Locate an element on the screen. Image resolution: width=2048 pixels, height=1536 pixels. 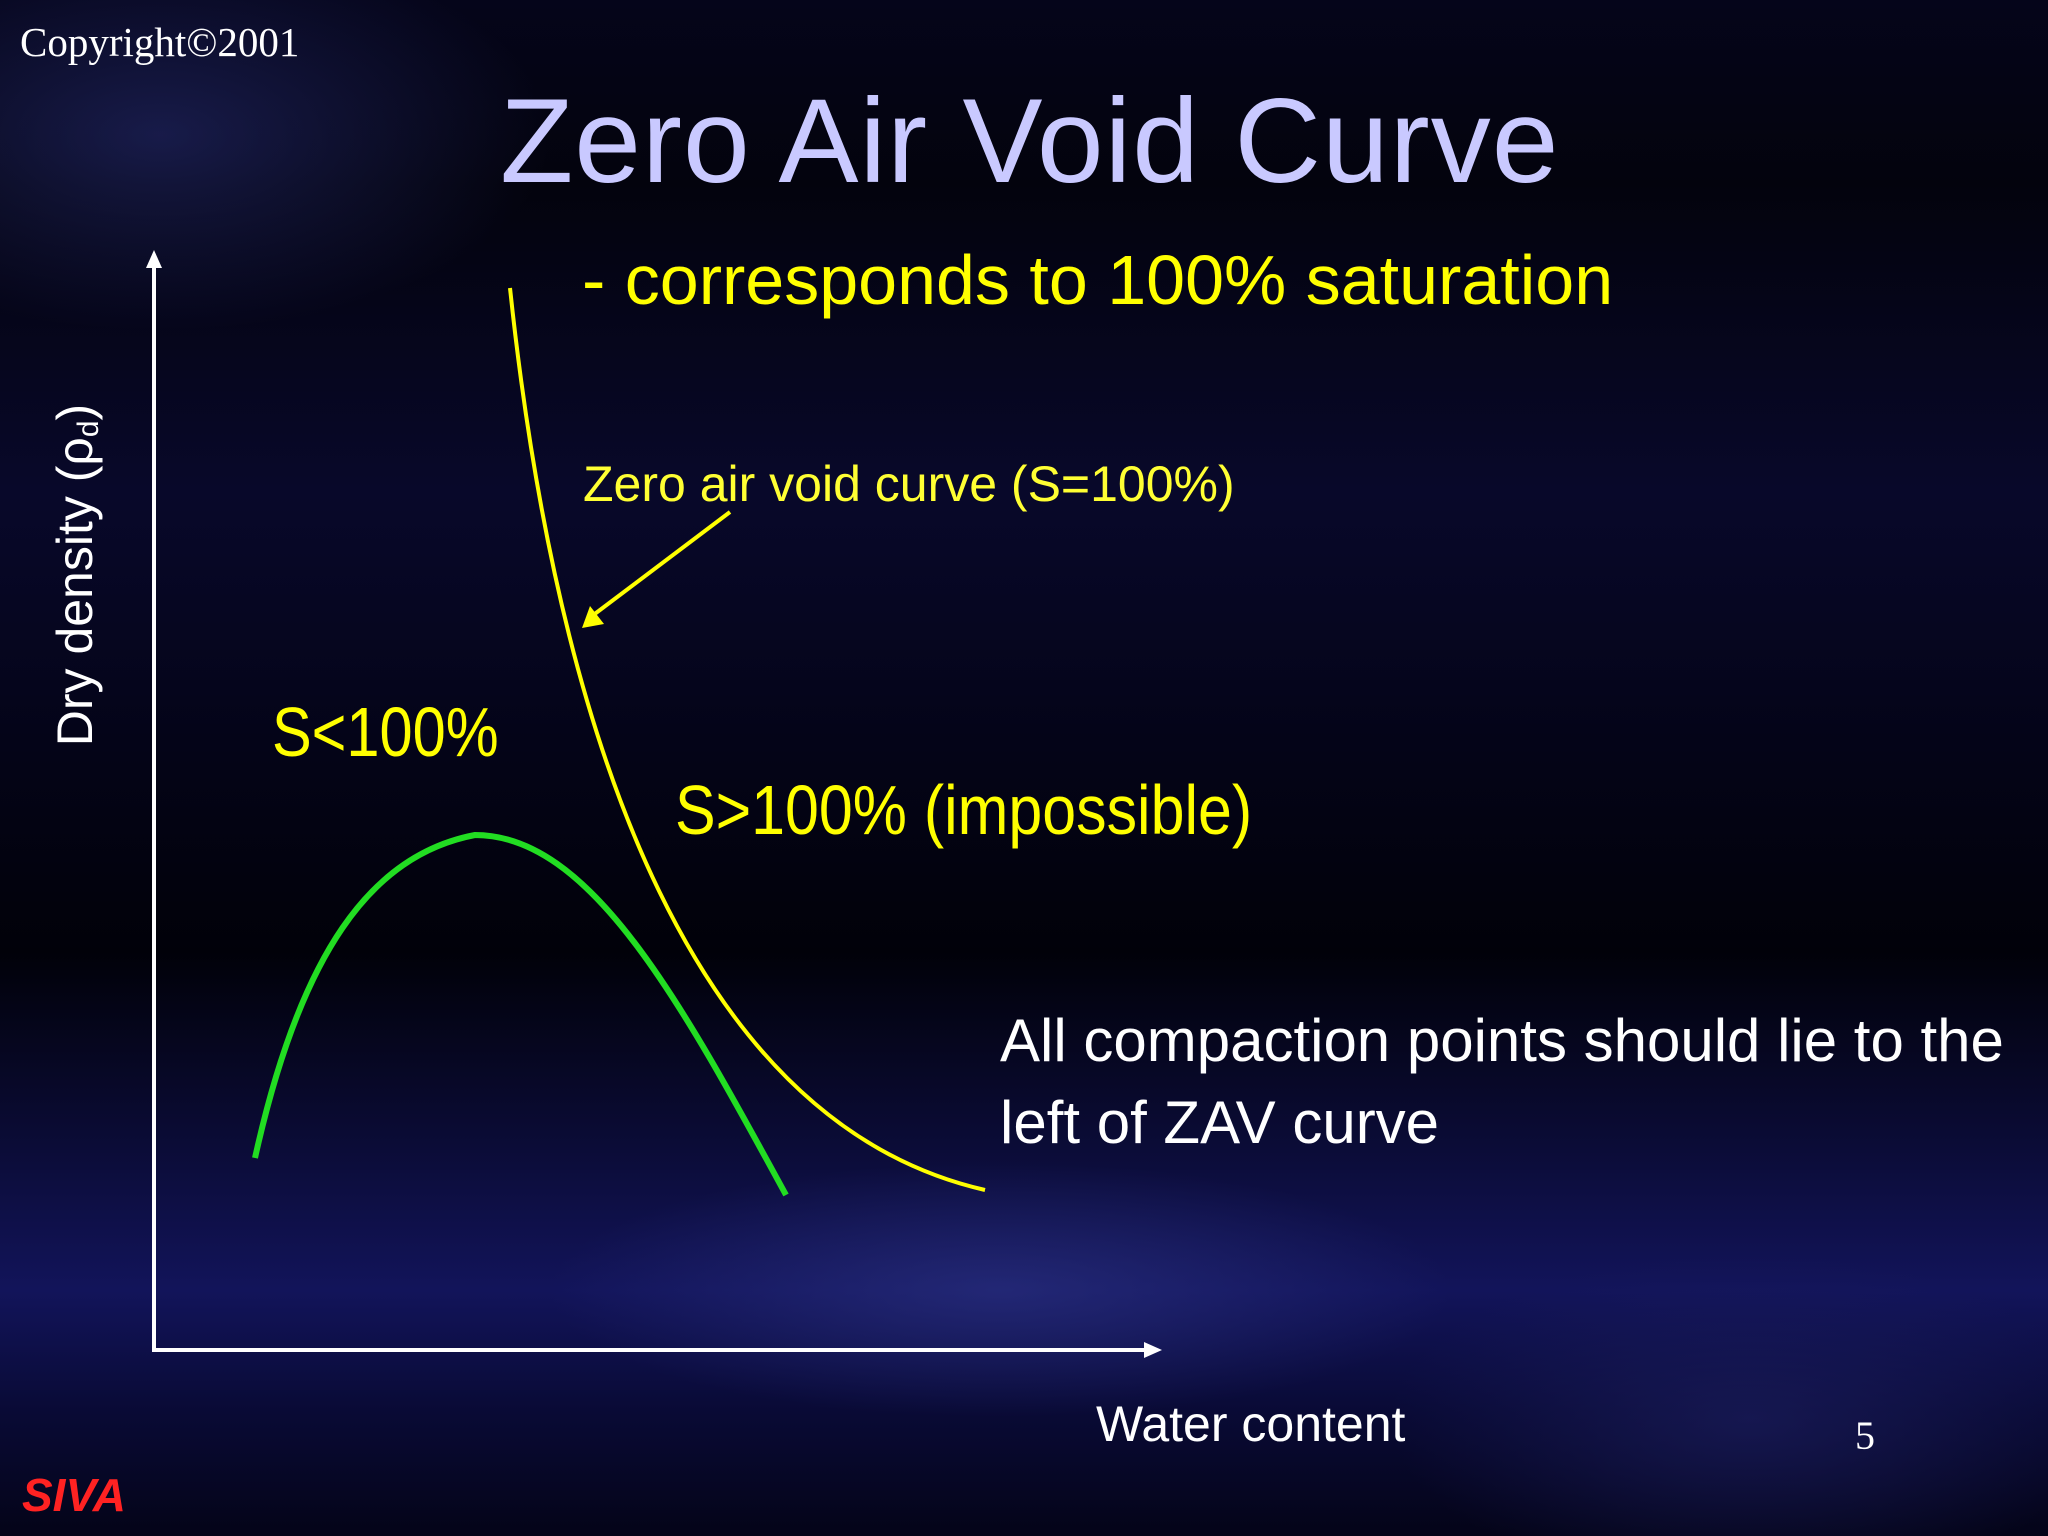
compaction-curve is located at coordinates (520, 1014).